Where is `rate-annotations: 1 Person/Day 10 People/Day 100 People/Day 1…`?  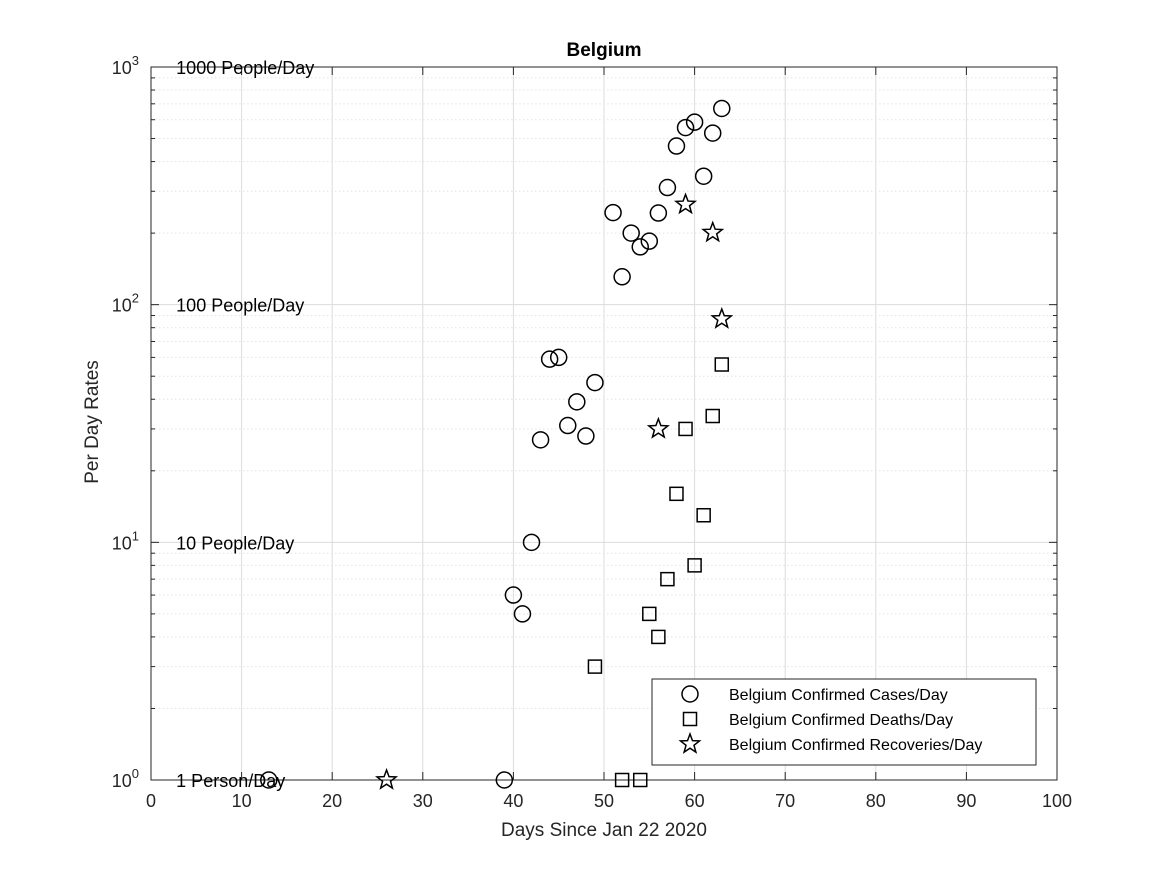
rate-annotations: 1 Person/Day 10 People/Day 100 People/Day 1… is located at coordinates (245, 424).